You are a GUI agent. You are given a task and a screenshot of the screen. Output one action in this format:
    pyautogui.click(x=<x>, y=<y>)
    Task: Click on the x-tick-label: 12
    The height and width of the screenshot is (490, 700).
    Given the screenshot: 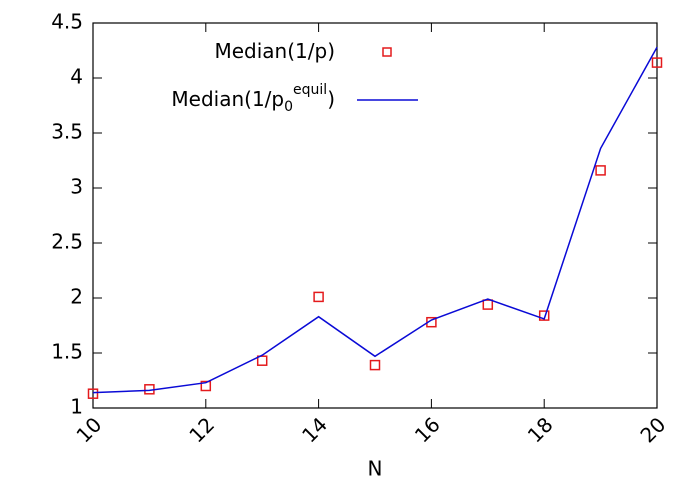 What is the action you would take?
    pyautogui.click(x=201, y=429)
    